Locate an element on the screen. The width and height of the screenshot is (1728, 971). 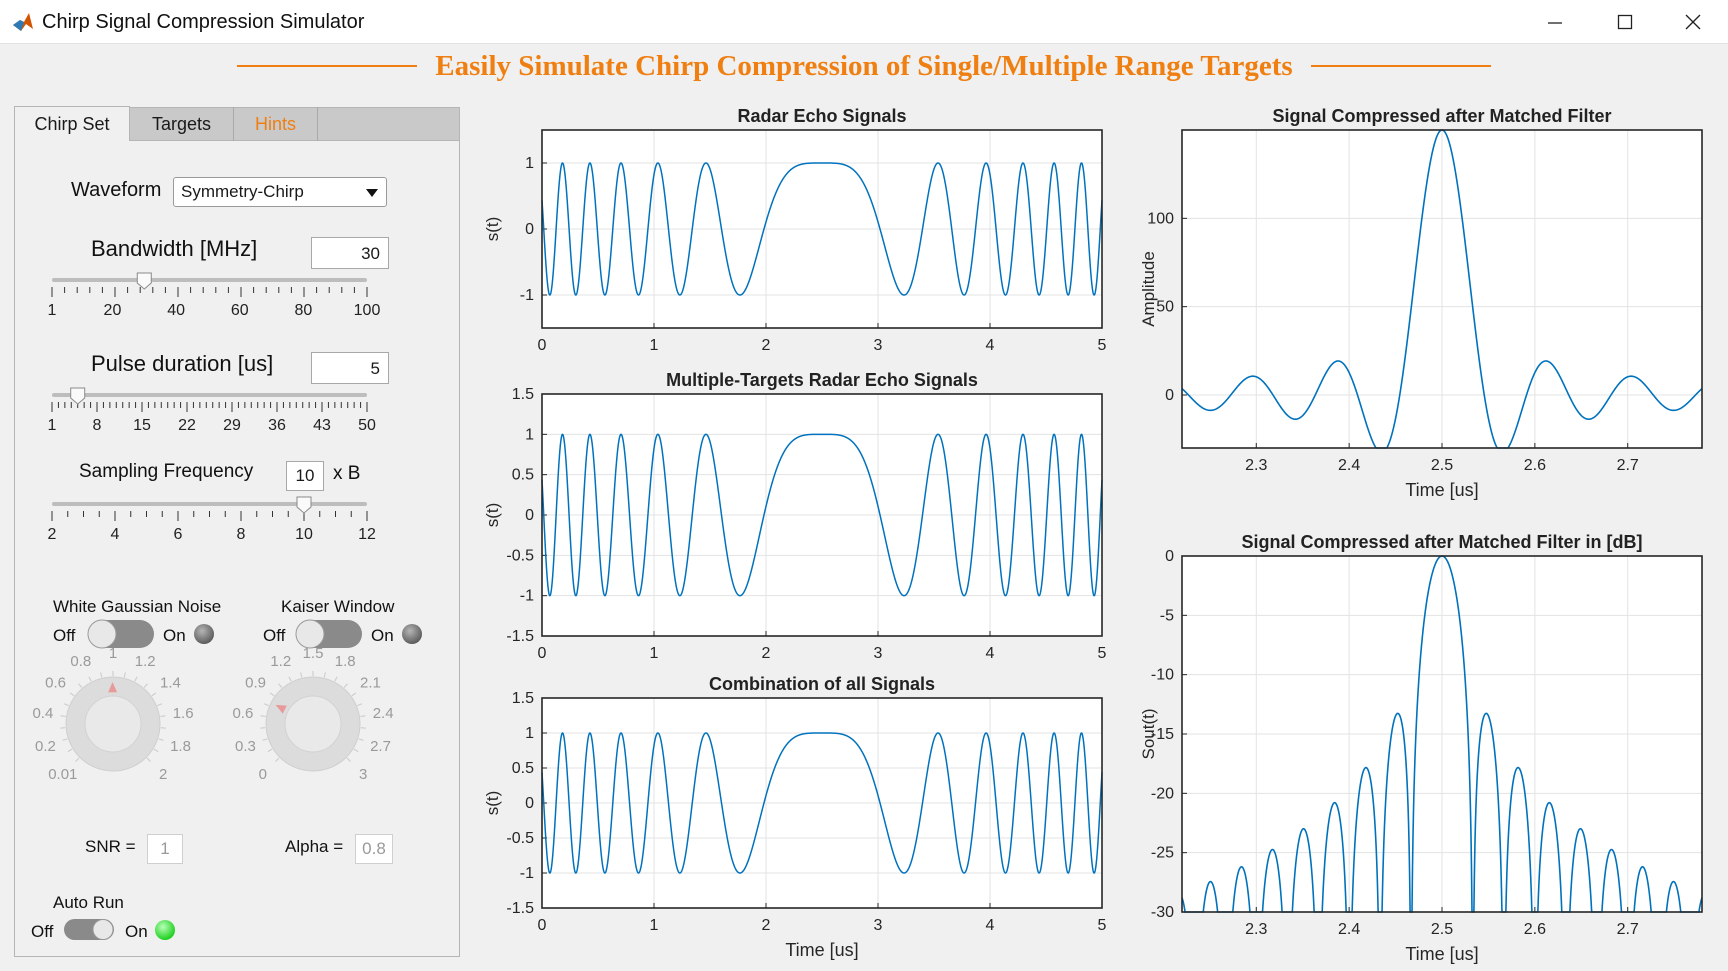
y-tick-label: -20 is located at coordinates (1162, 793).